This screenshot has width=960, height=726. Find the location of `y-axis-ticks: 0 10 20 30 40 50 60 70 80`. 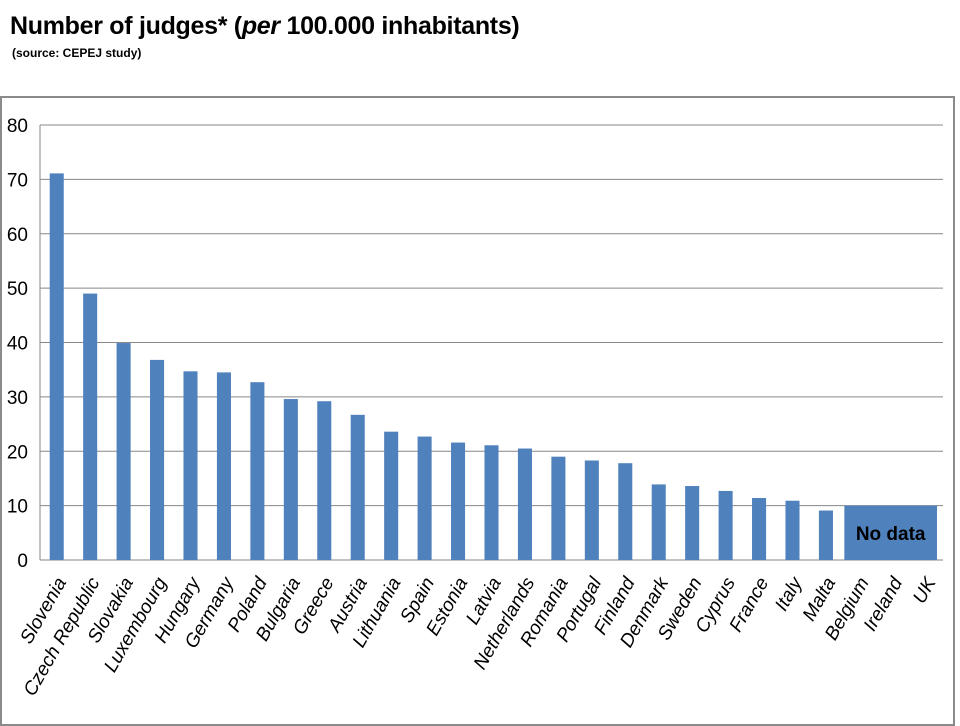

y-axis-ticks: 0 10 20 30 40 50 60 70 80 is located at coordinates (17, 344).